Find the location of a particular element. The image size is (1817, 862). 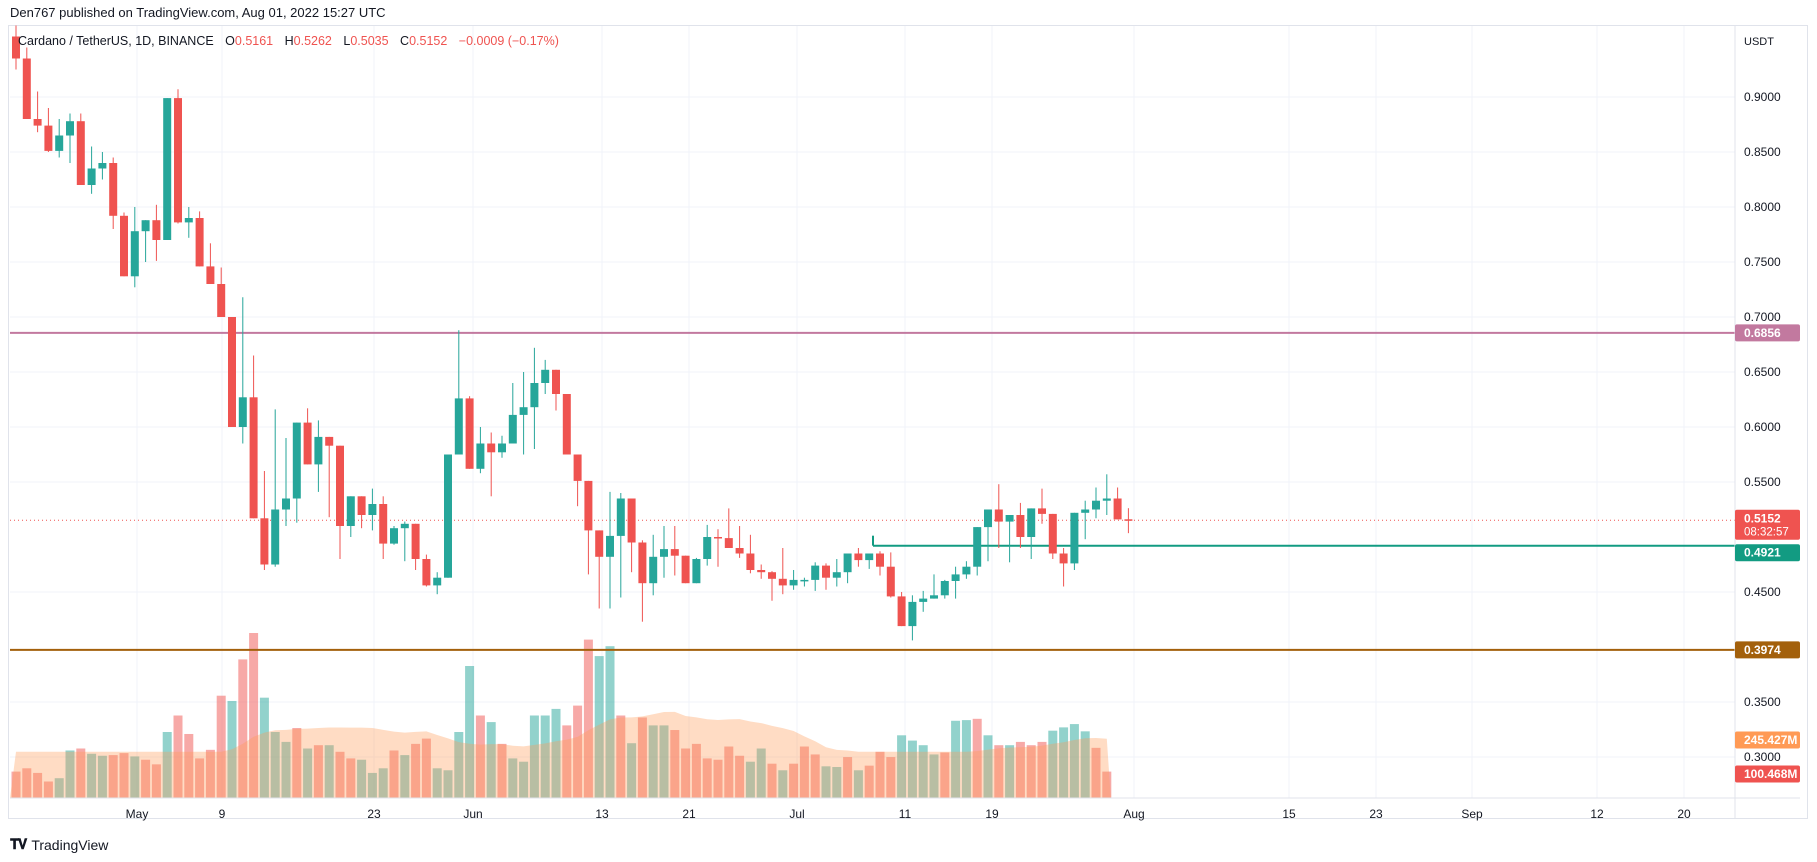

time-label: Aug is located at coordinates (1133, 814).